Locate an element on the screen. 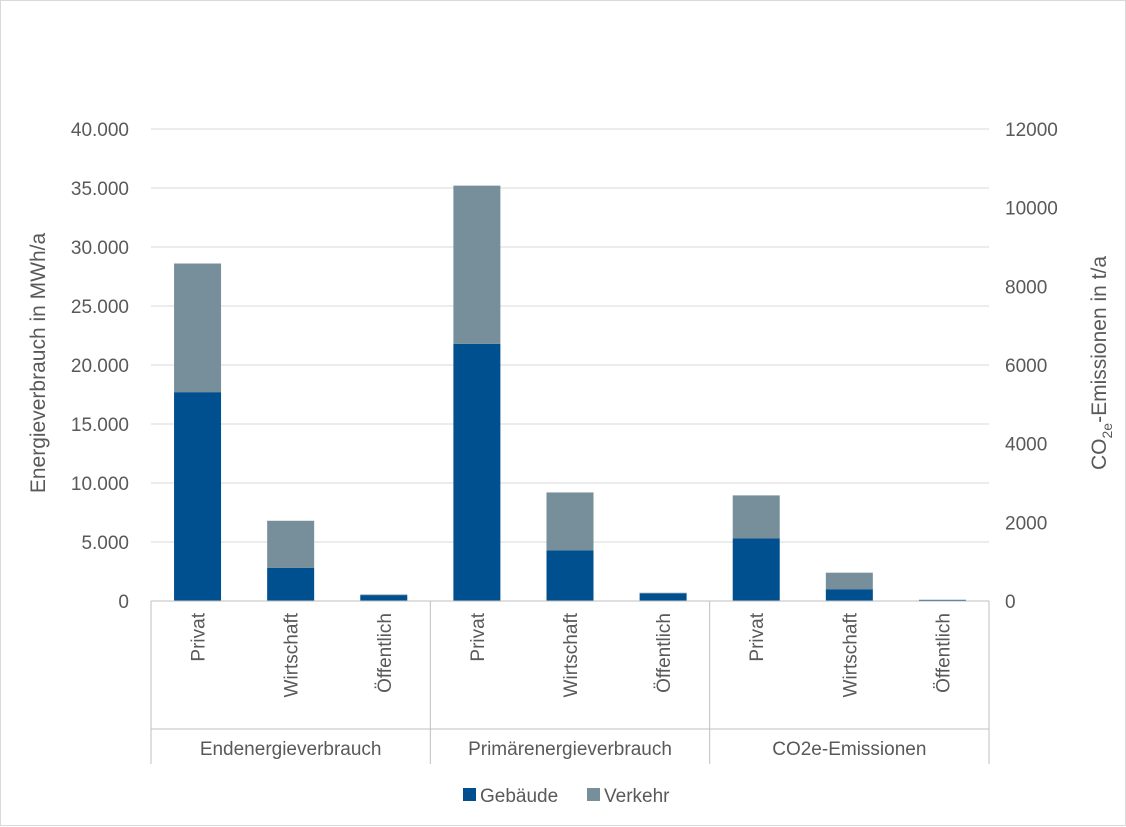  right-axis-ticks: 0 2000 4000 6000 8000 10000 12000 is located at coordinates (1031, 366).